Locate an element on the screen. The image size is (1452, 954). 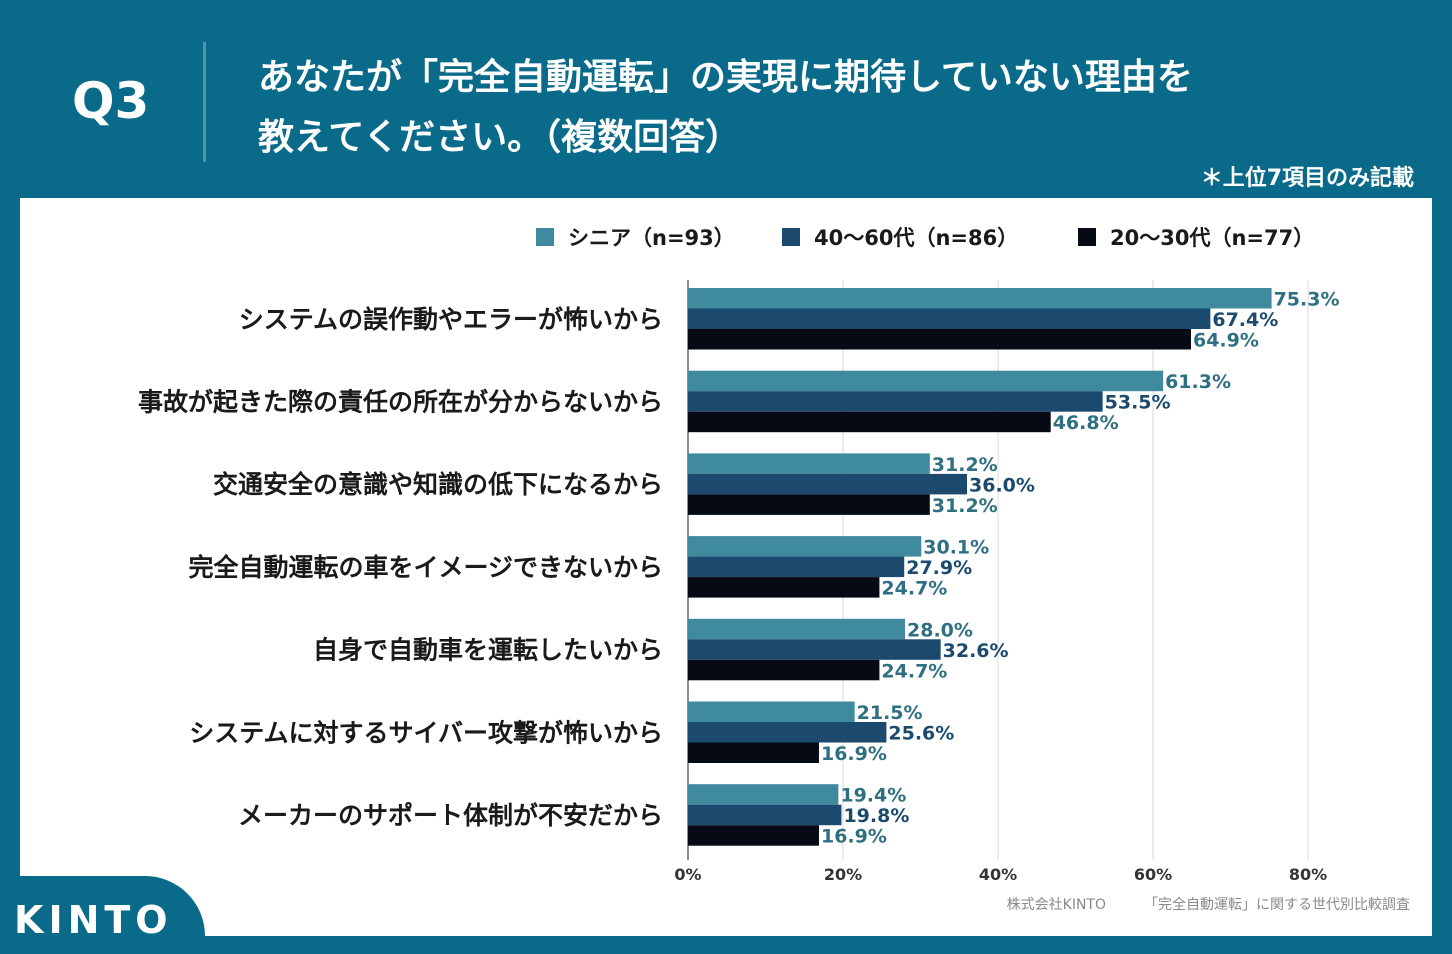
value-label: 28.0% is located at coordinates (940, 630).